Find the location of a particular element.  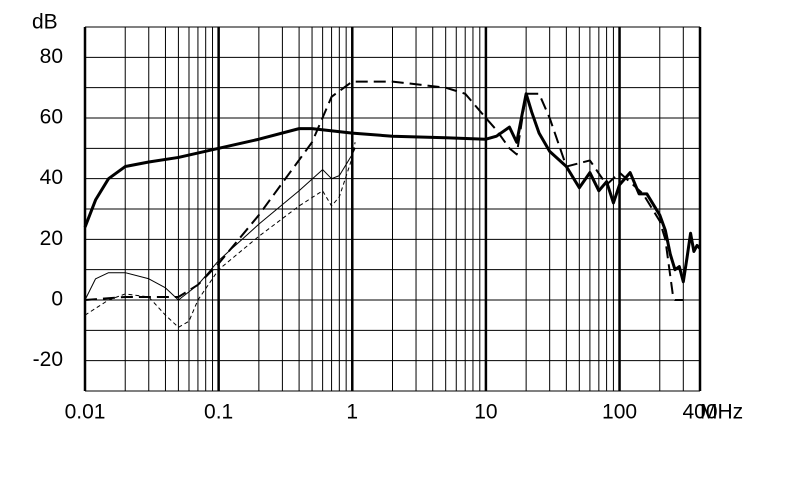

y-tick-label: 60 is located at coordinates (51, 117).